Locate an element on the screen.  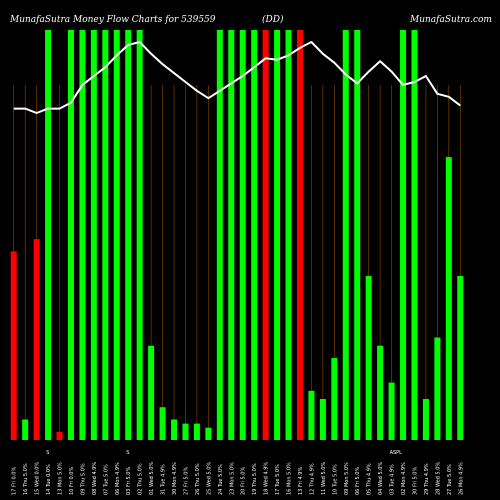
x-tick-label: 08 Wed 4.9% is located at coordinates (95, 478).